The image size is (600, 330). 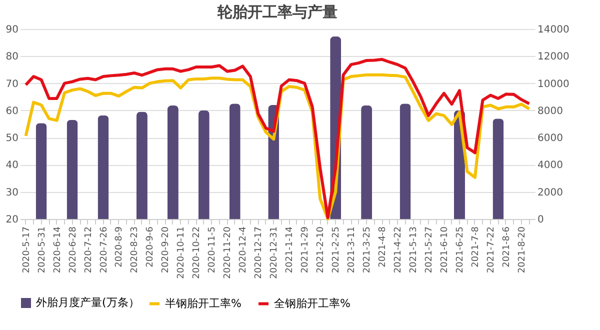 I want to click on y-tick-label: 60, so click(x=12, y=111).